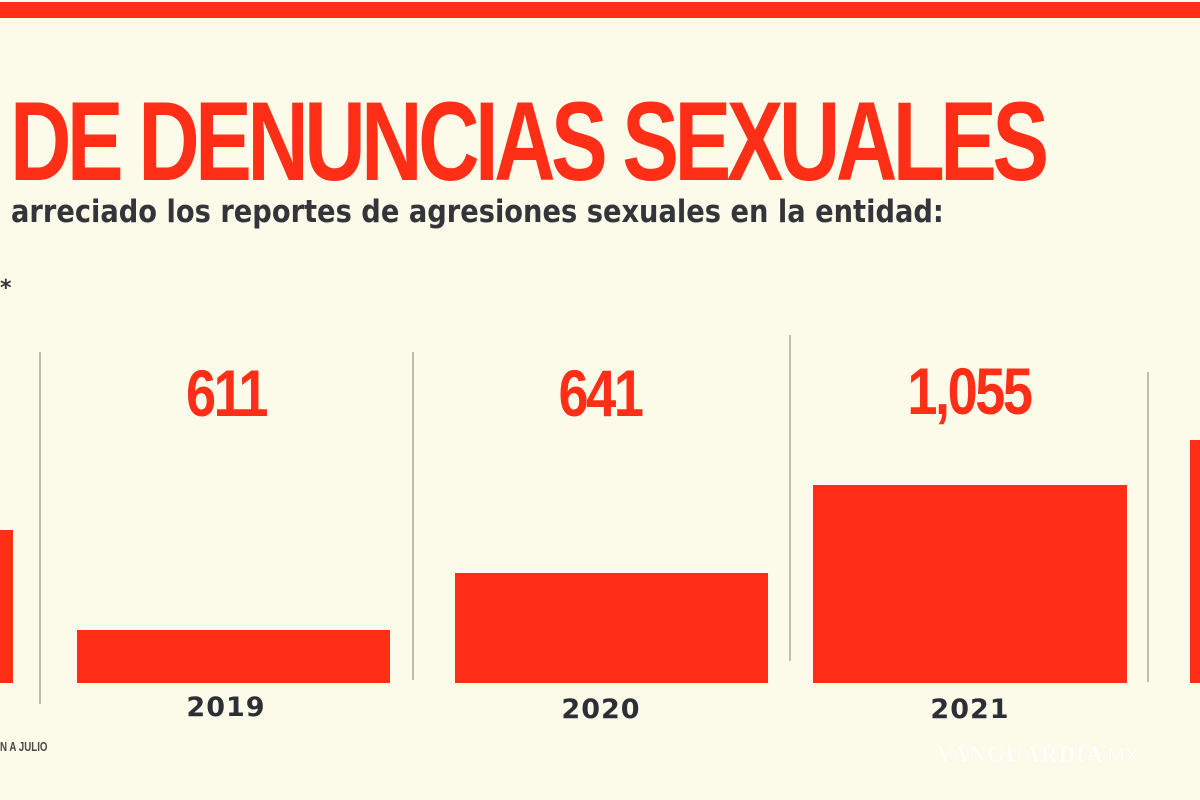 The width and height of the screenshot is (1200, 800). What do you see at coordinates (24, 746) in the screenshot?
I see `footnote: N A JULIO` at bounding box center [24, 746].